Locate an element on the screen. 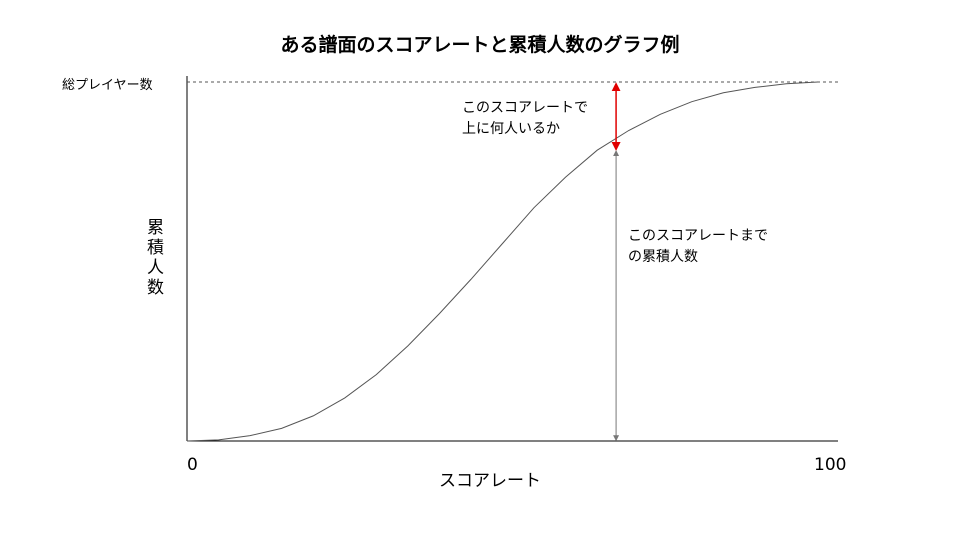  annotation-below: このスコアレートまで の累積人数 is located at coordinates (698, 247).